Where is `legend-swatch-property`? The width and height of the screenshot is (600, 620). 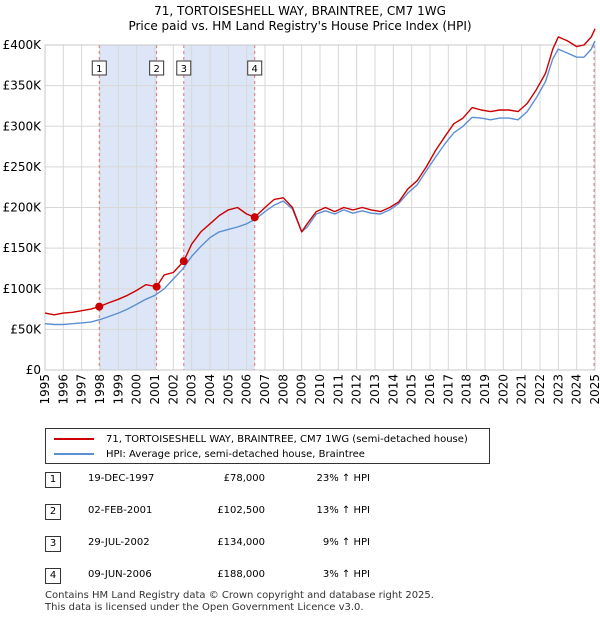
legend-swatch-property is located at coordinates (74, 439).